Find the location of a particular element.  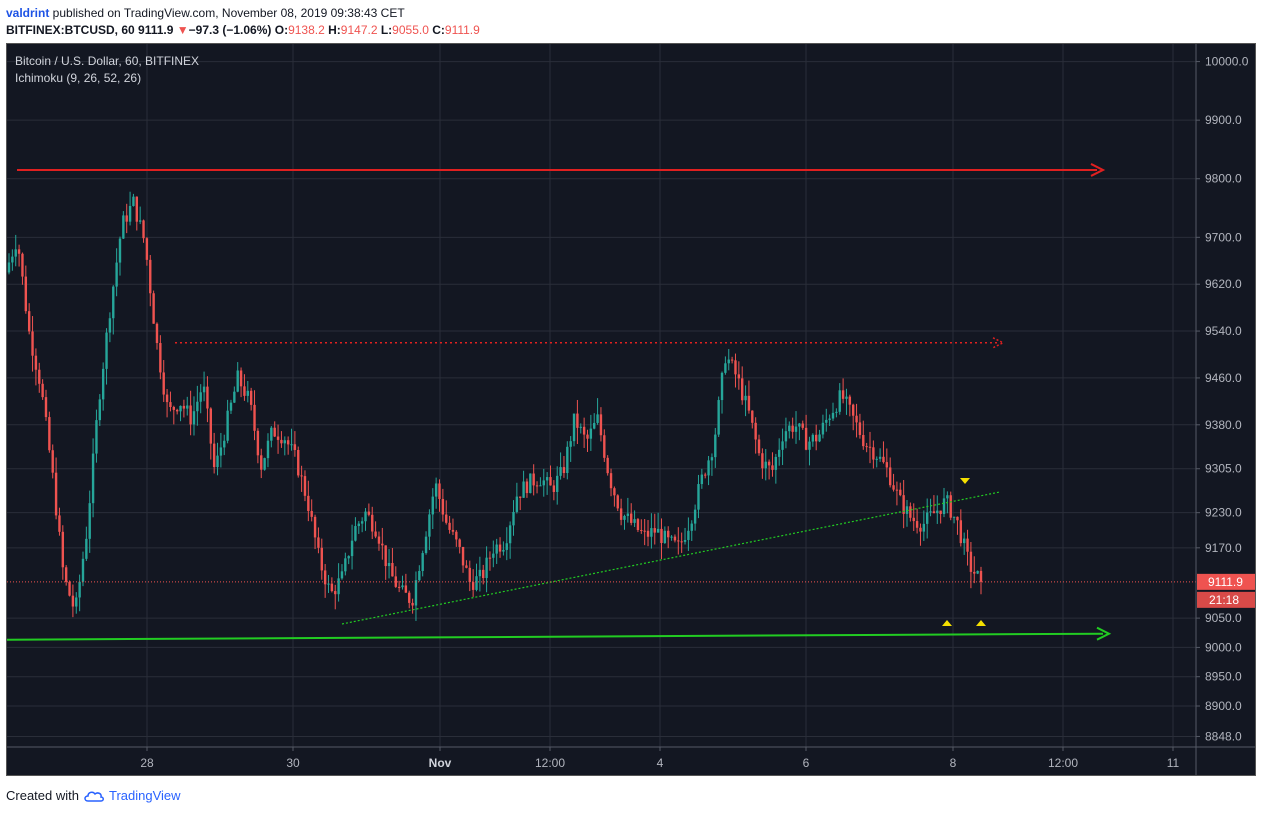

up-triangle-icon is located at coordinates (947, 623).